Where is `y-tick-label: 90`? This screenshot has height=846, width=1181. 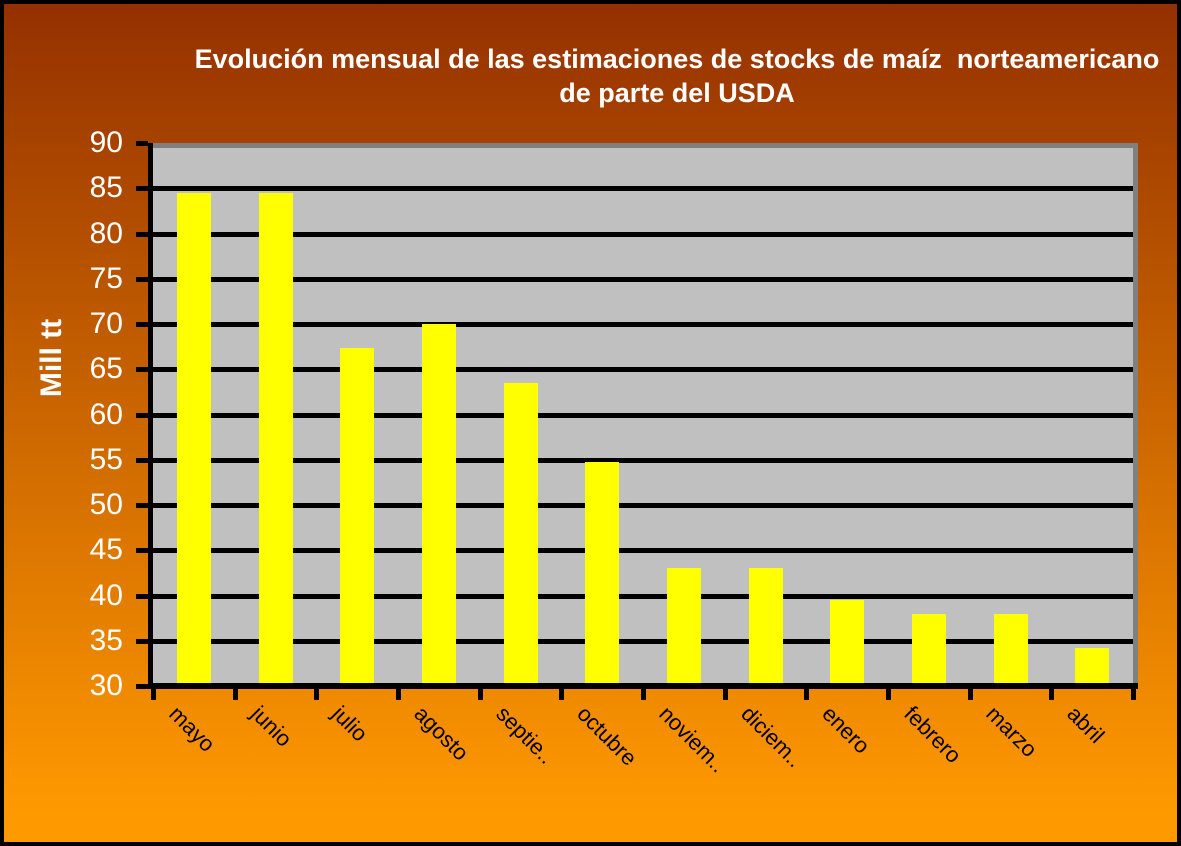
y-tick-label: 90 is located at coordinates (106, 142).